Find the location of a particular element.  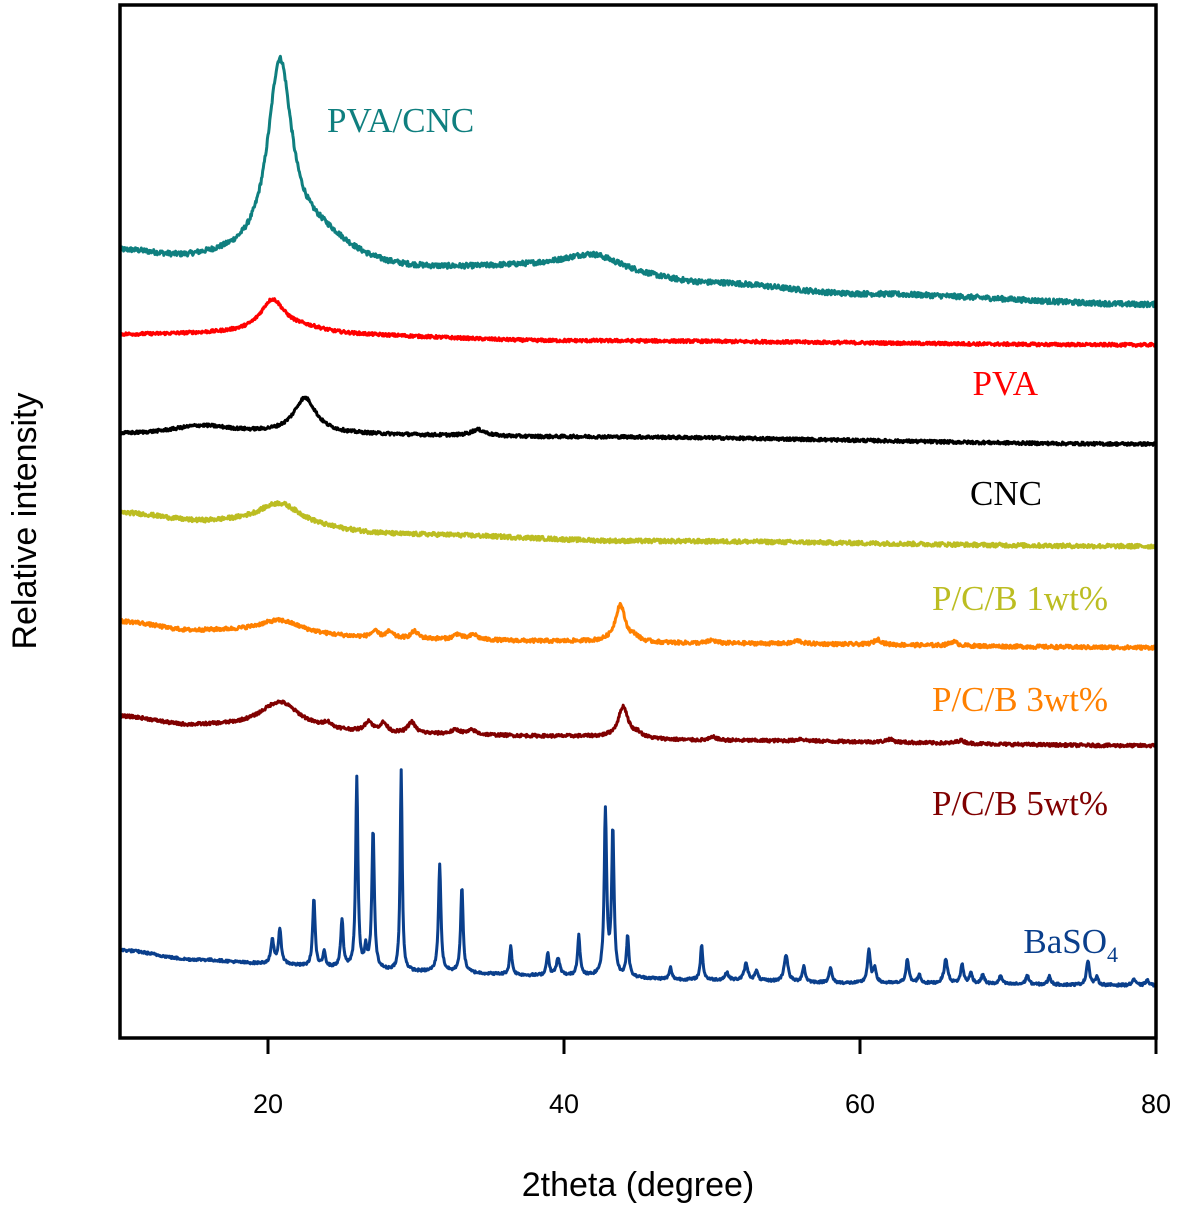

series-label-pva-cnc: PVA/CNC is located at coordinates (400, 120).